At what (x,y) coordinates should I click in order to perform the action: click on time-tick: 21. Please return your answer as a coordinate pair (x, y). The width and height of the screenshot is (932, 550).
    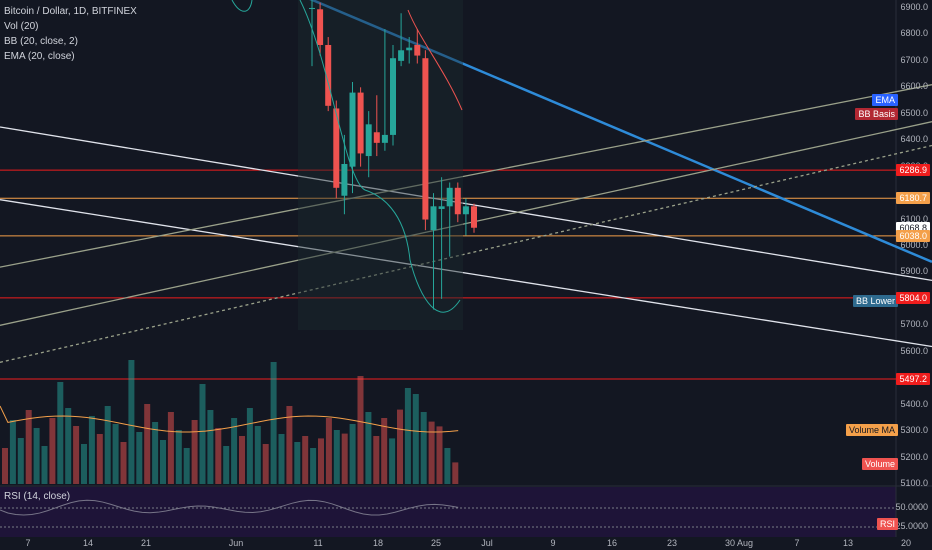
    Looking at the image, I should click on (146, 543).